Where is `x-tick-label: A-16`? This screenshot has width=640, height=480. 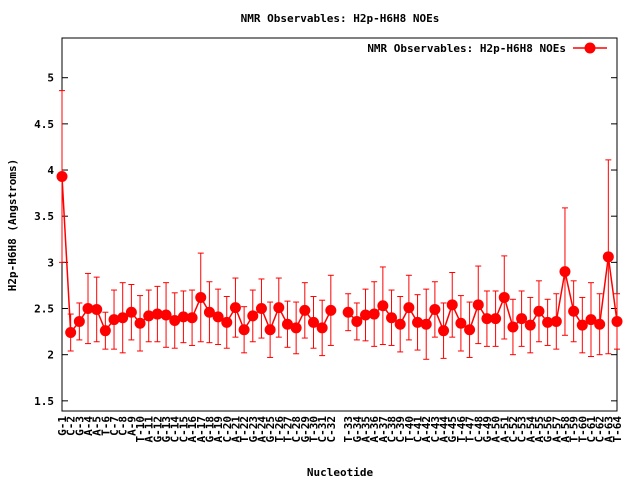
x-tick-label: A-16 is located at coordinates (192, 429).